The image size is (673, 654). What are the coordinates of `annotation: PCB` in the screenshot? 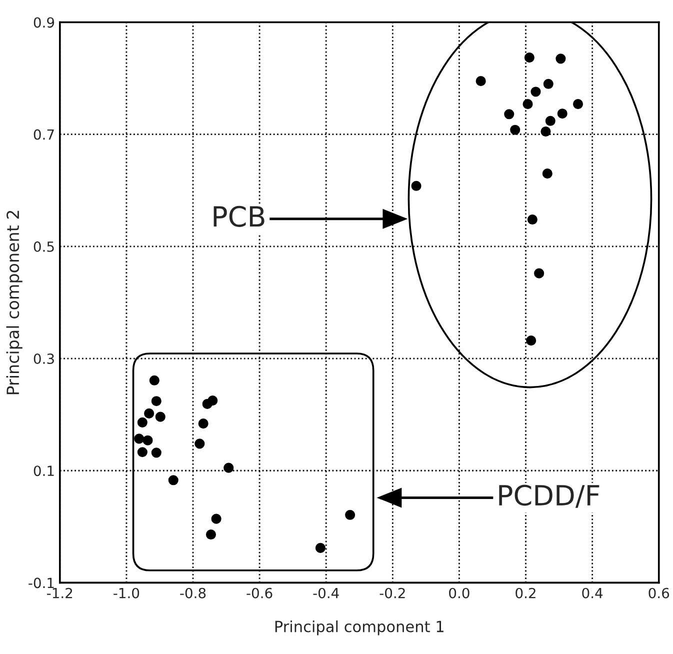 It's located at (239, 216).